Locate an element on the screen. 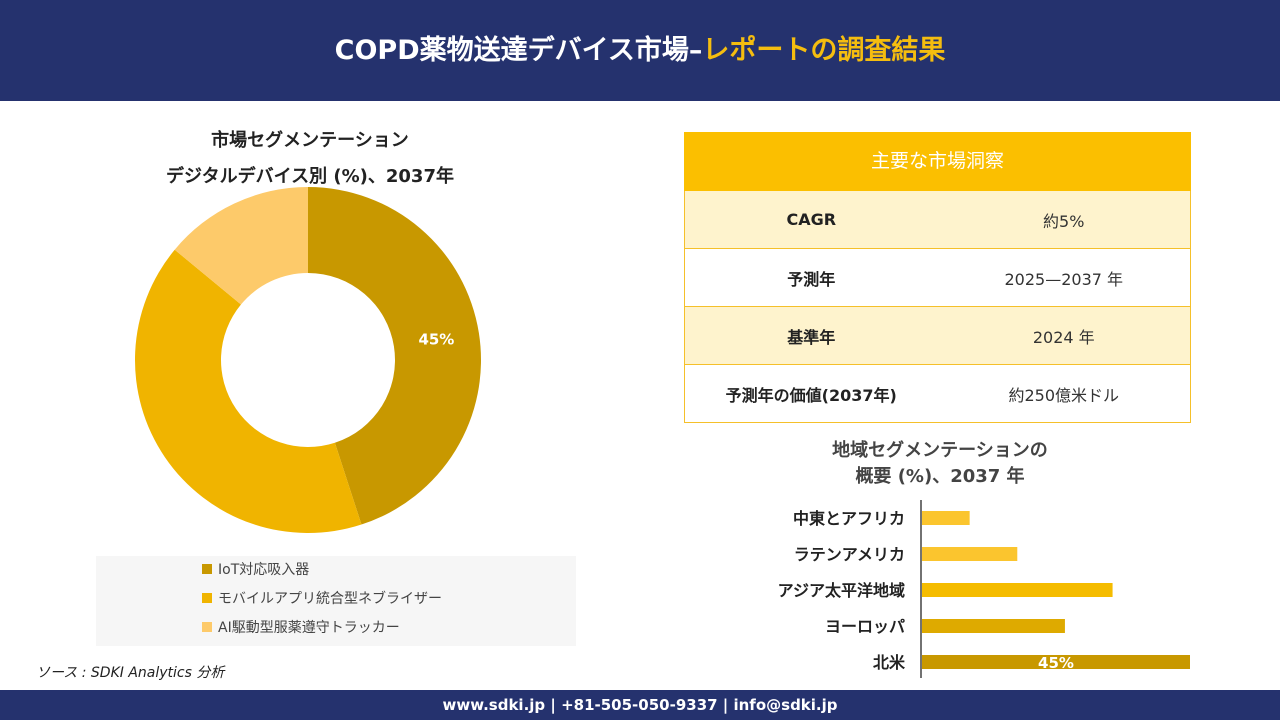 This screenshot has width=1280, height=720. insights-key: 予測年の価値(2037年) is located at coordinates (811, 395).